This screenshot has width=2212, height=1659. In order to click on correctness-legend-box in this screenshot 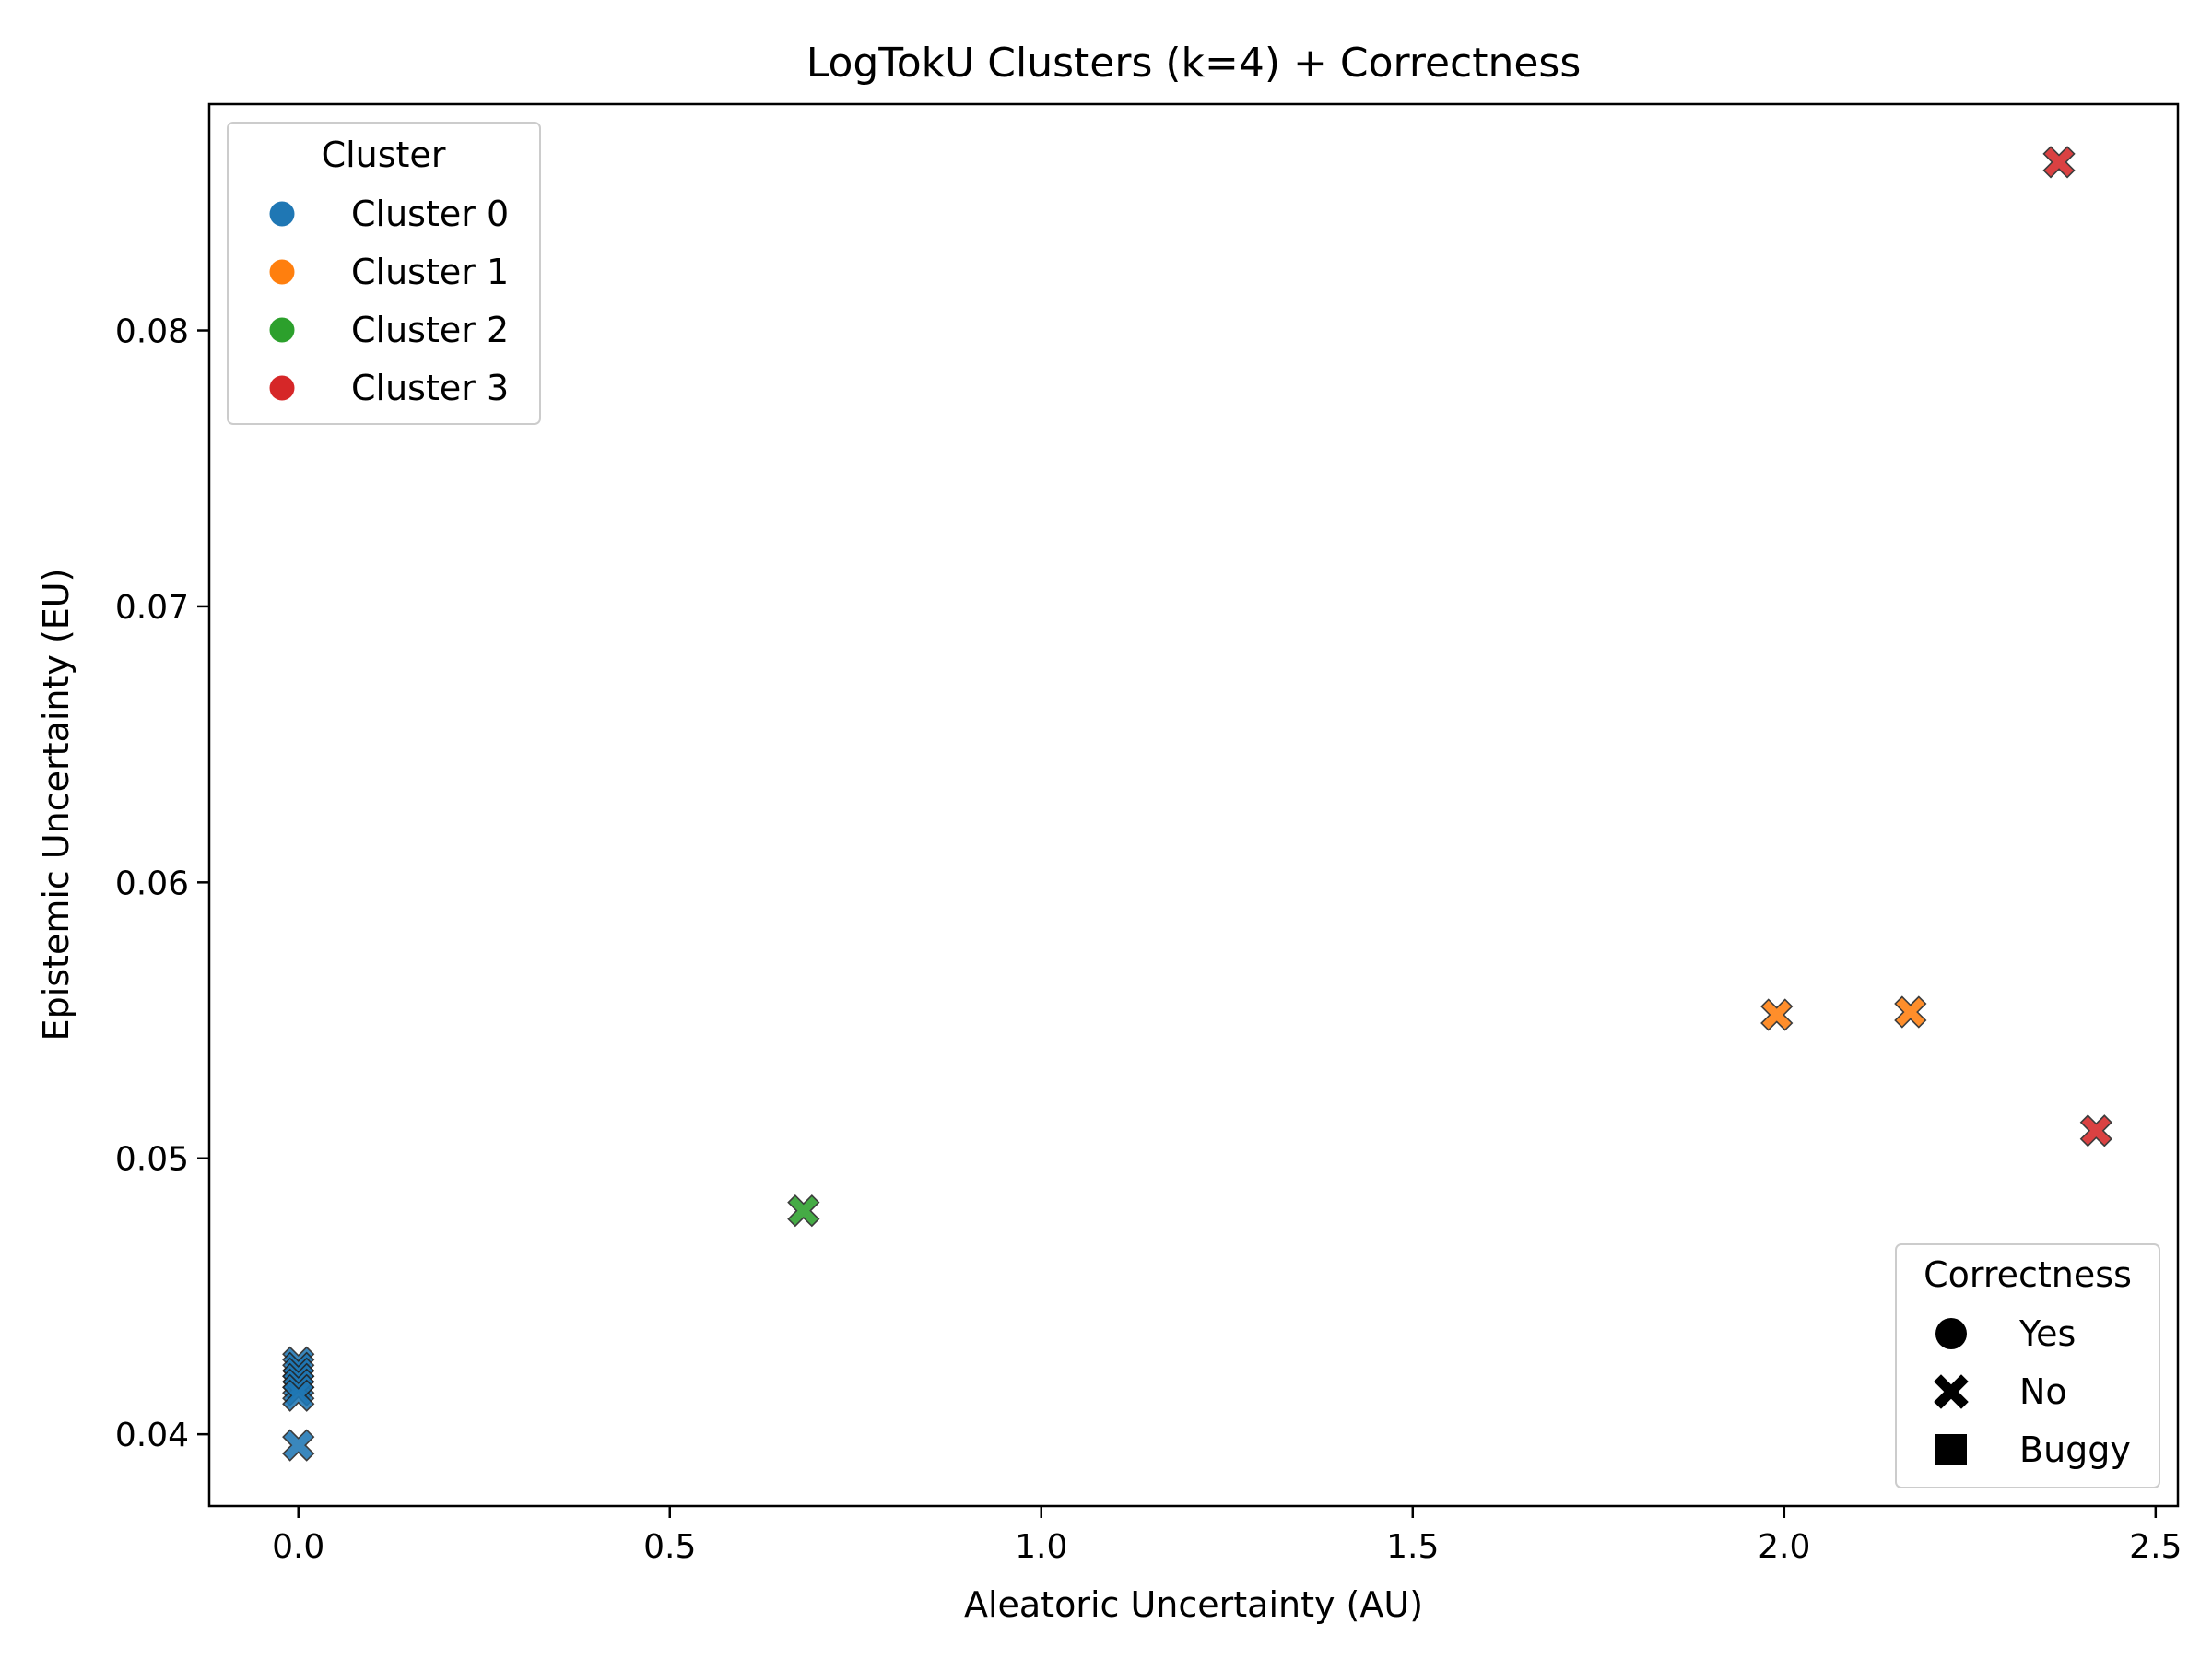, I will do `click(2027, 1365)`.